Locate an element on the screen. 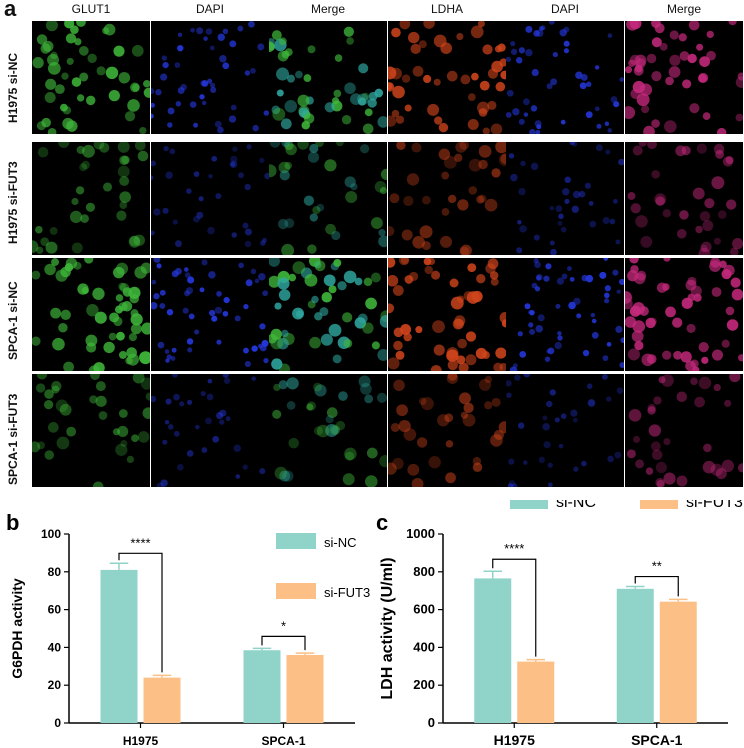  column-label-dapi-1: DAPI is located at coordinates (209, 9).